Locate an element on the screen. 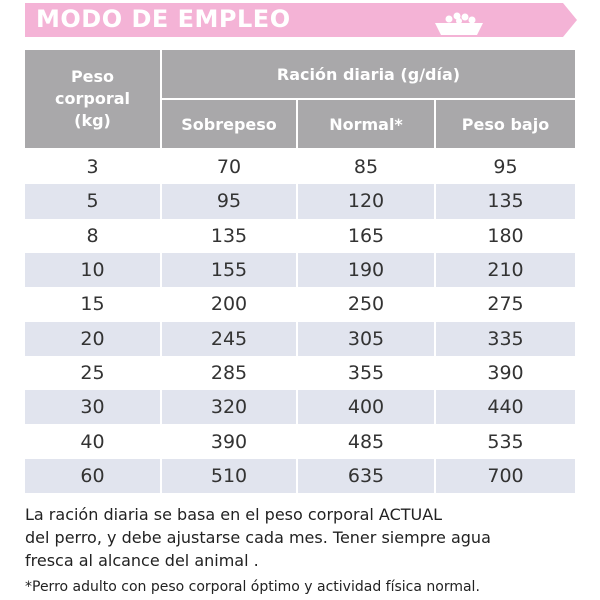 The height and width of the screenshot is (600, 600). table-cell: 60 is located at coordinates (93, 475).